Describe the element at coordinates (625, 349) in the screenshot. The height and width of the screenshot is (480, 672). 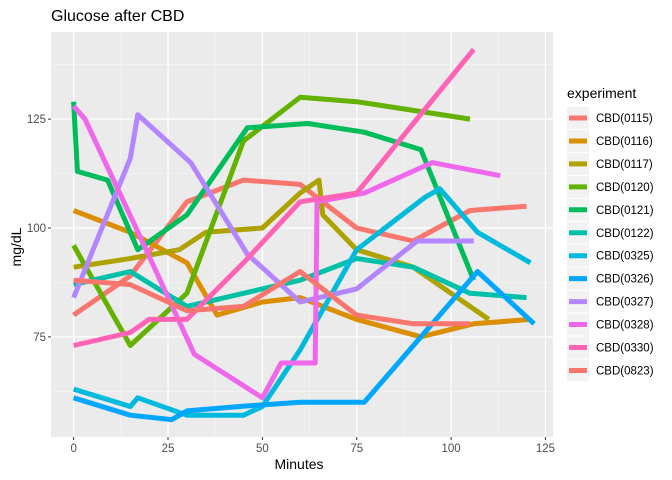
I see `legend-label-cbd-0330: CBD(0330)` at that location.